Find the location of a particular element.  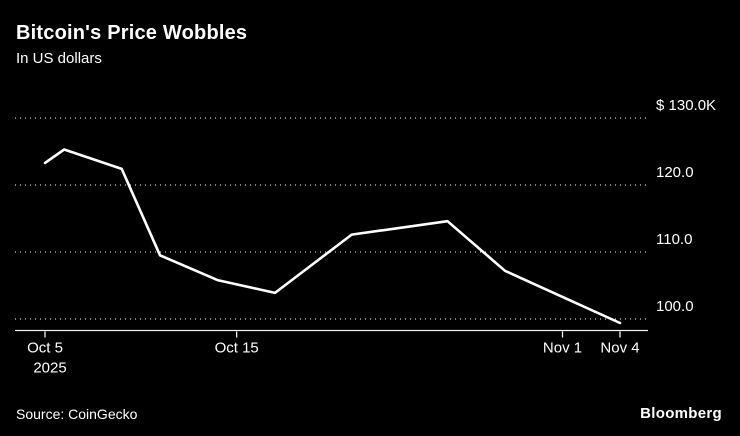

y-axis-label: 120.0 is located at coordinates (675, 172).